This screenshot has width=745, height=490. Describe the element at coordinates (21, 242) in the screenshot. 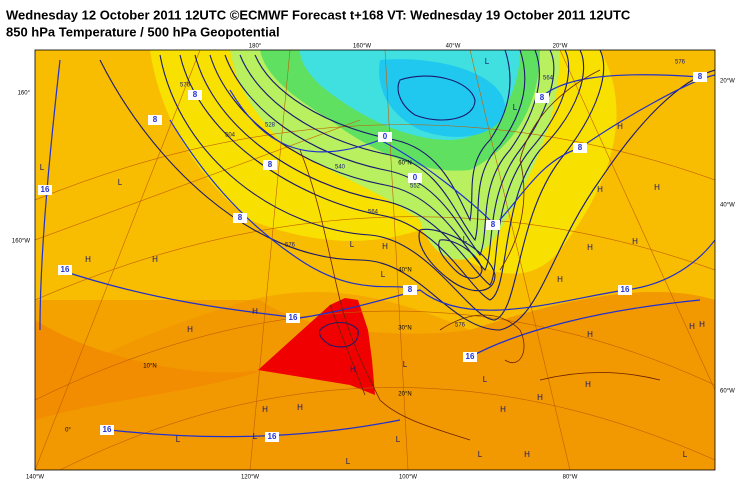

I see `longitude-label: 160°W` at that location.